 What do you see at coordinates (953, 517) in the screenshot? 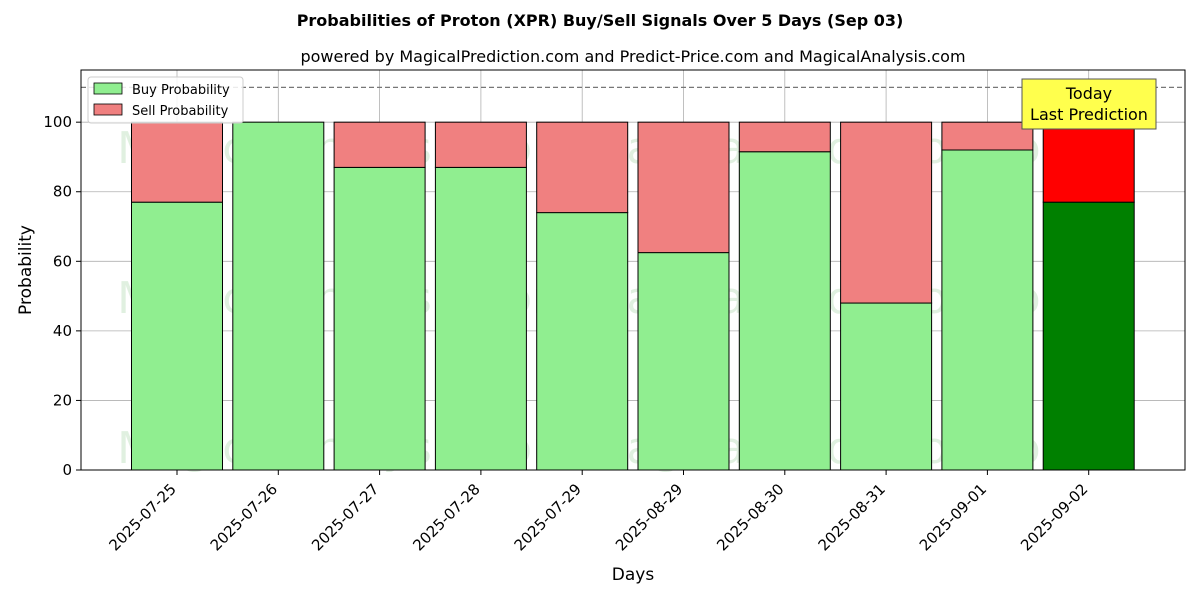
I see `x-tick-label: 2025-09-01` at bounding box center [953, 517].